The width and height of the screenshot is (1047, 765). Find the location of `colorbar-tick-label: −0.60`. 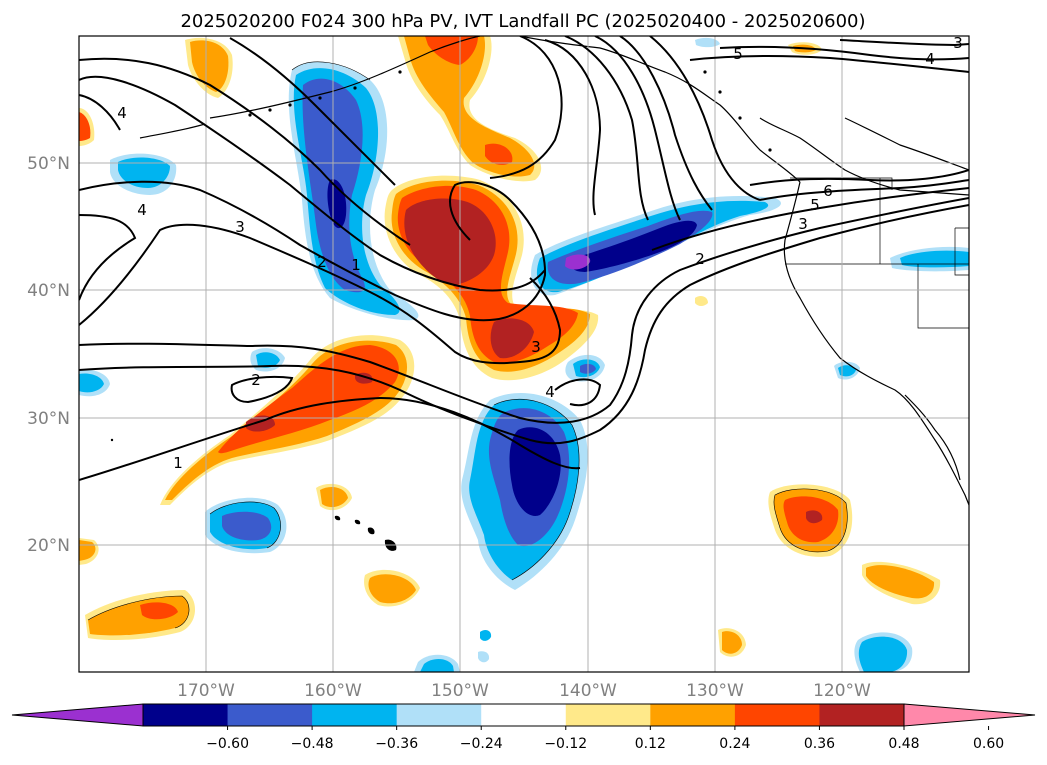

colorbar-tick-label: −0.60 is located at coordinates (227, 744).